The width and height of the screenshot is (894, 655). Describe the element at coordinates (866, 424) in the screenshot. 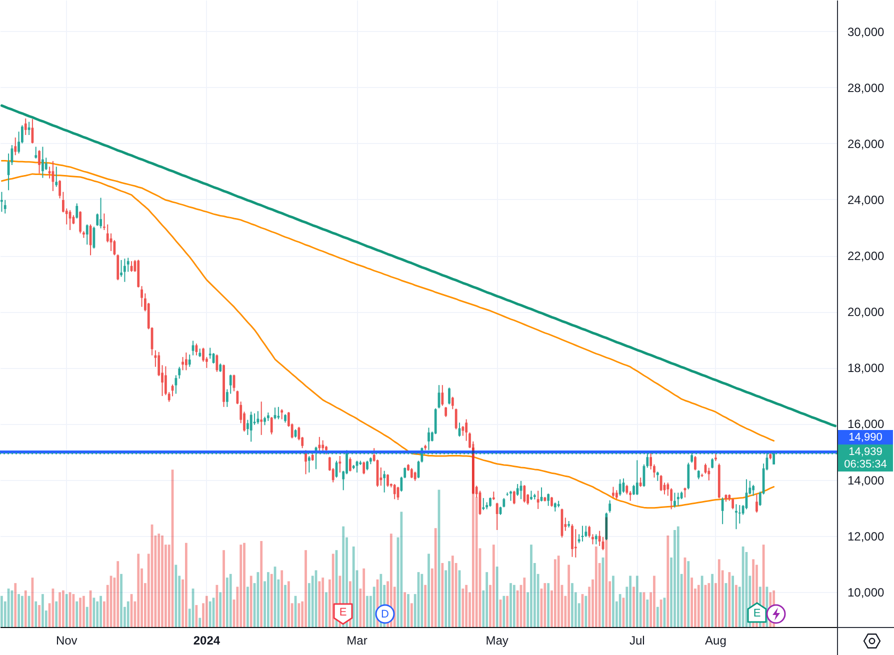

I see `y-tick-label: 16,000` at that location.